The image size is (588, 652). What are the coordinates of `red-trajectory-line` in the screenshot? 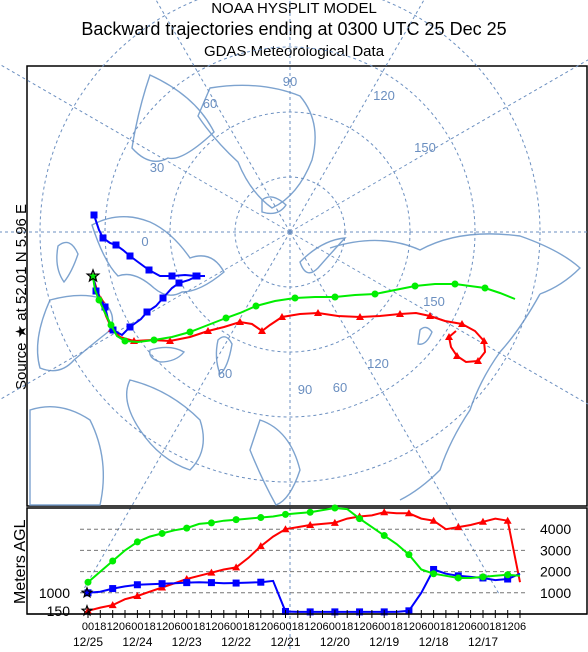 It's located at (289, 320).